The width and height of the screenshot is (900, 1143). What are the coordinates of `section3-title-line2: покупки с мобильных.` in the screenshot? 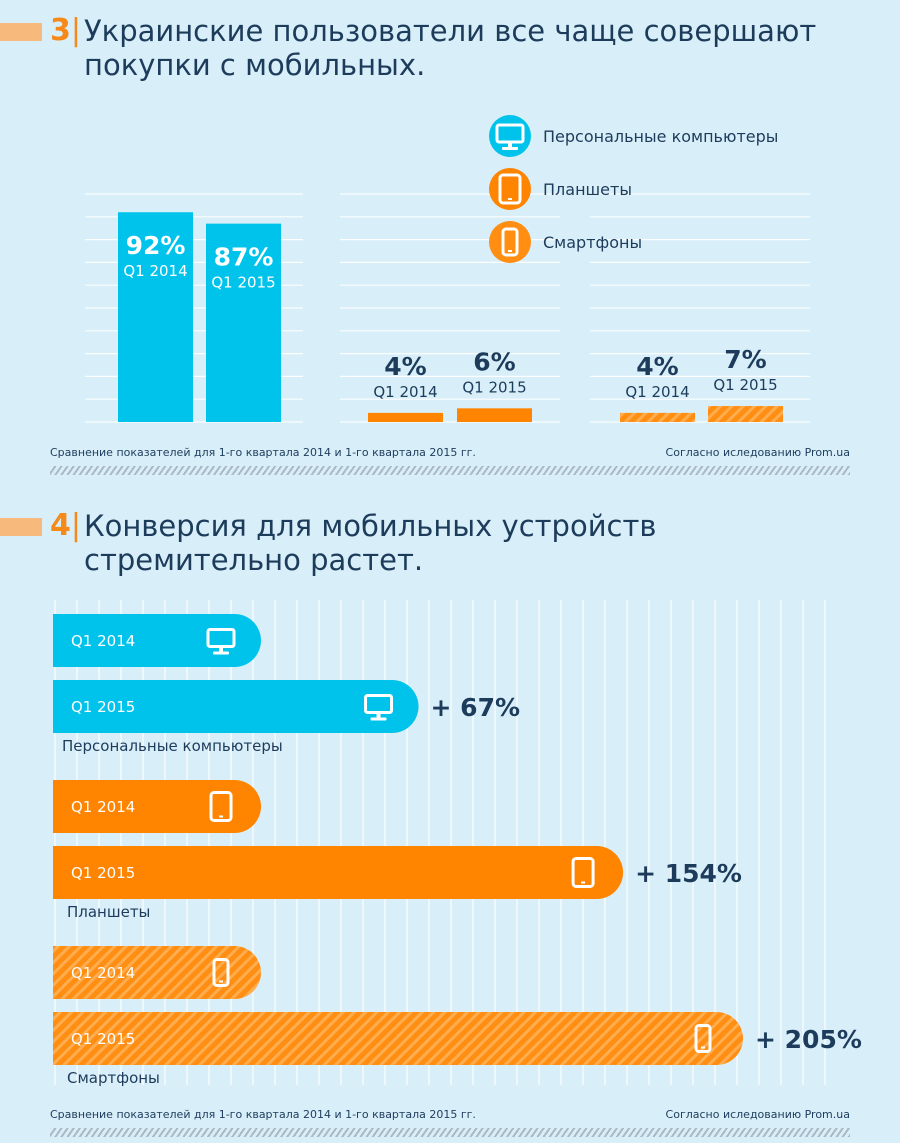 It's located at (255, 65).